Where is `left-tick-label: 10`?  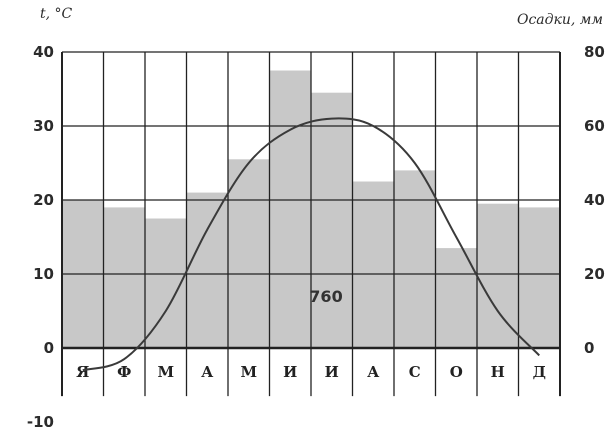 left-tick-label: 10 is located at coordinates (43, 274).